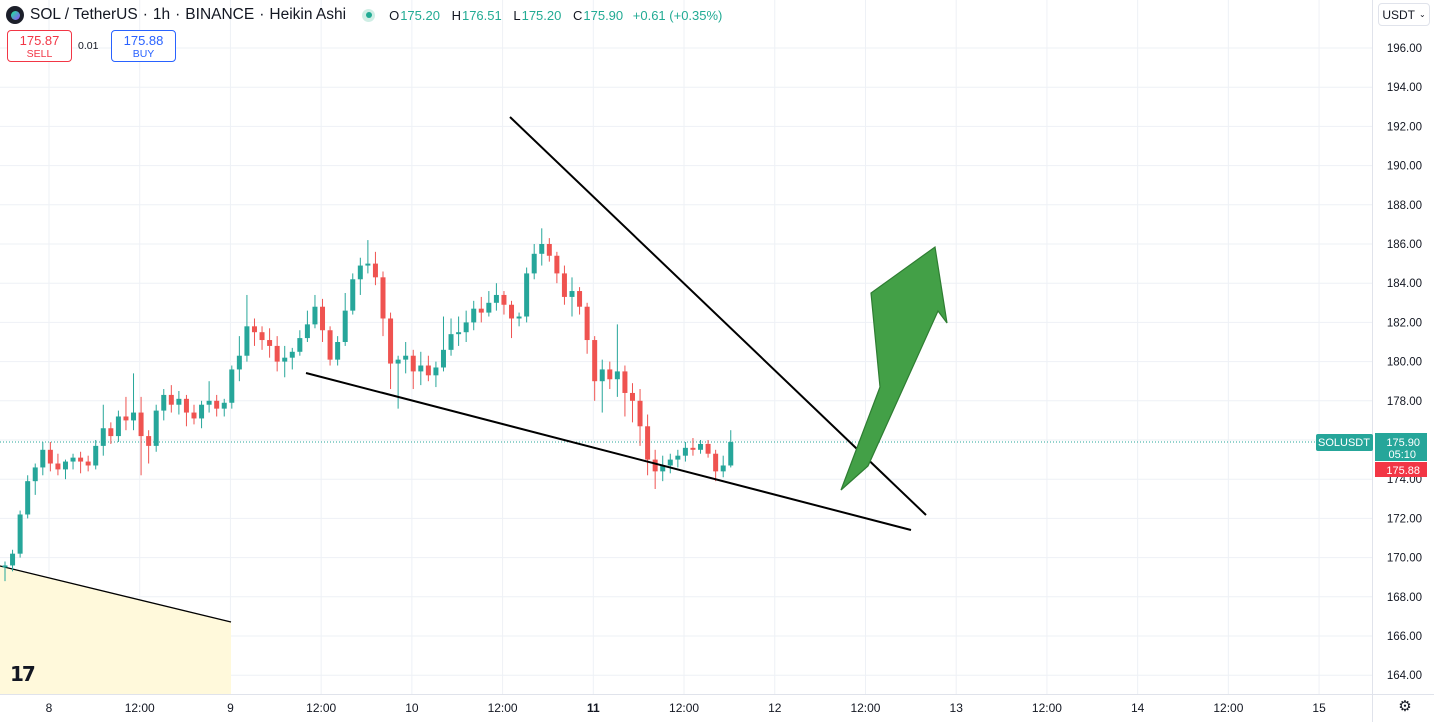  What do you see at coordinates (1404, 14) in the screenshot?
I see `currency-selector: USDT ⌄` at bounding box center [1404, 14].